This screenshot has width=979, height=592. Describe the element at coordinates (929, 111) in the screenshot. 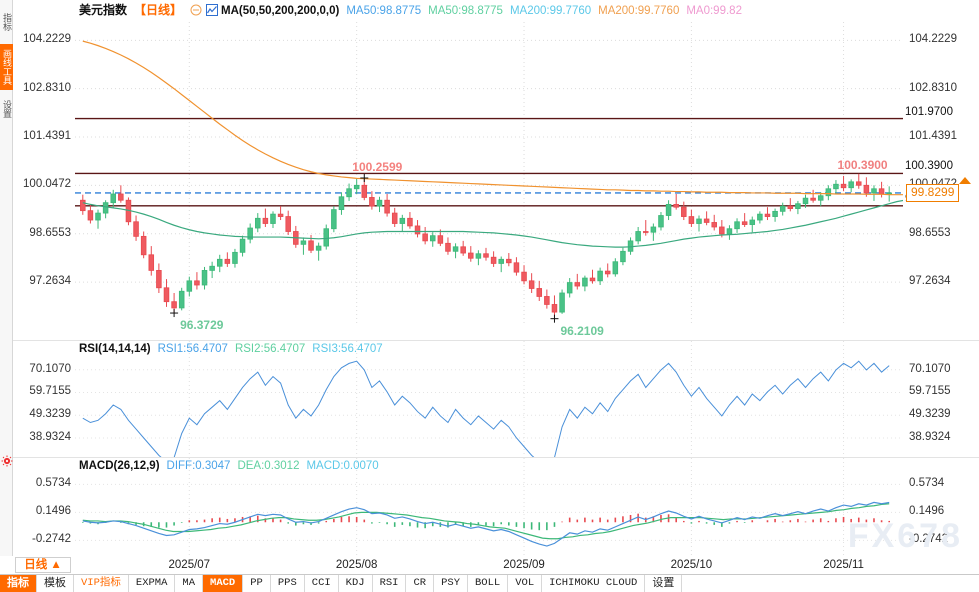

I see `level-label-right: 101.9700` at that location.